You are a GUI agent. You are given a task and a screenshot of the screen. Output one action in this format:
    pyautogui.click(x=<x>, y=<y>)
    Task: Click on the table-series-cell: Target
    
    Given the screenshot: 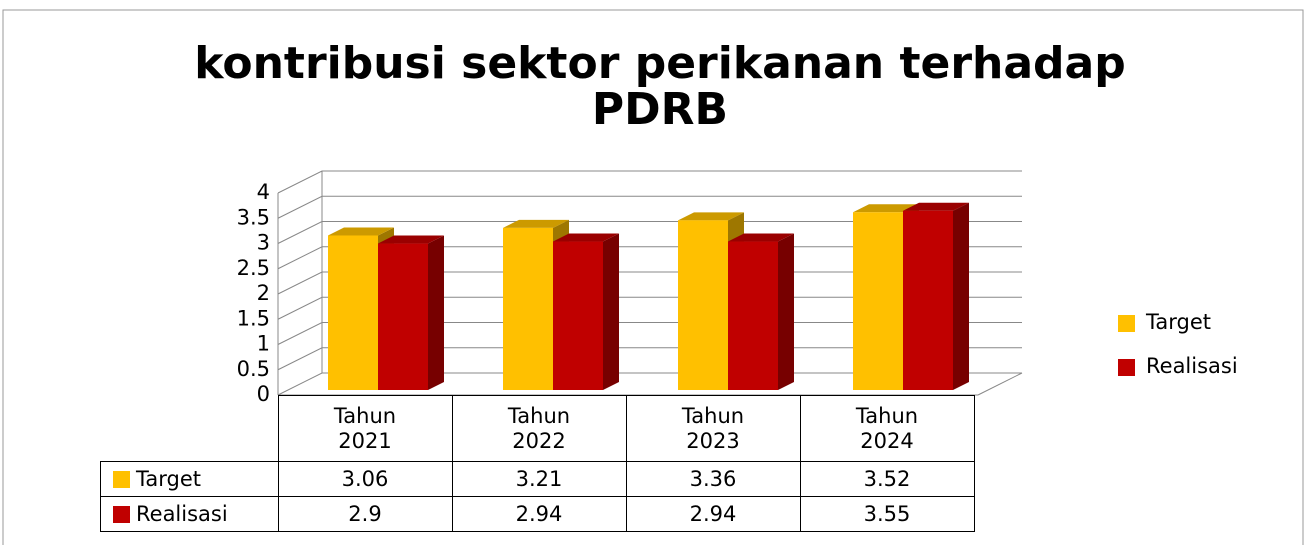 What is the action you would take?
    pyautogui.click(x=189, y=479)
    